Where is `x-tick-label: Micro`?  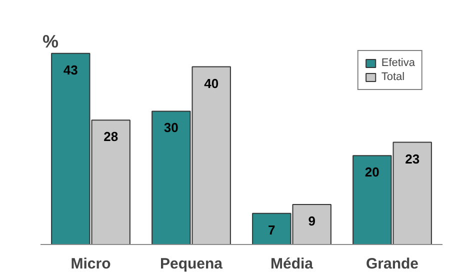 x-tick-label: Micro is located at coordinates (90, 264).